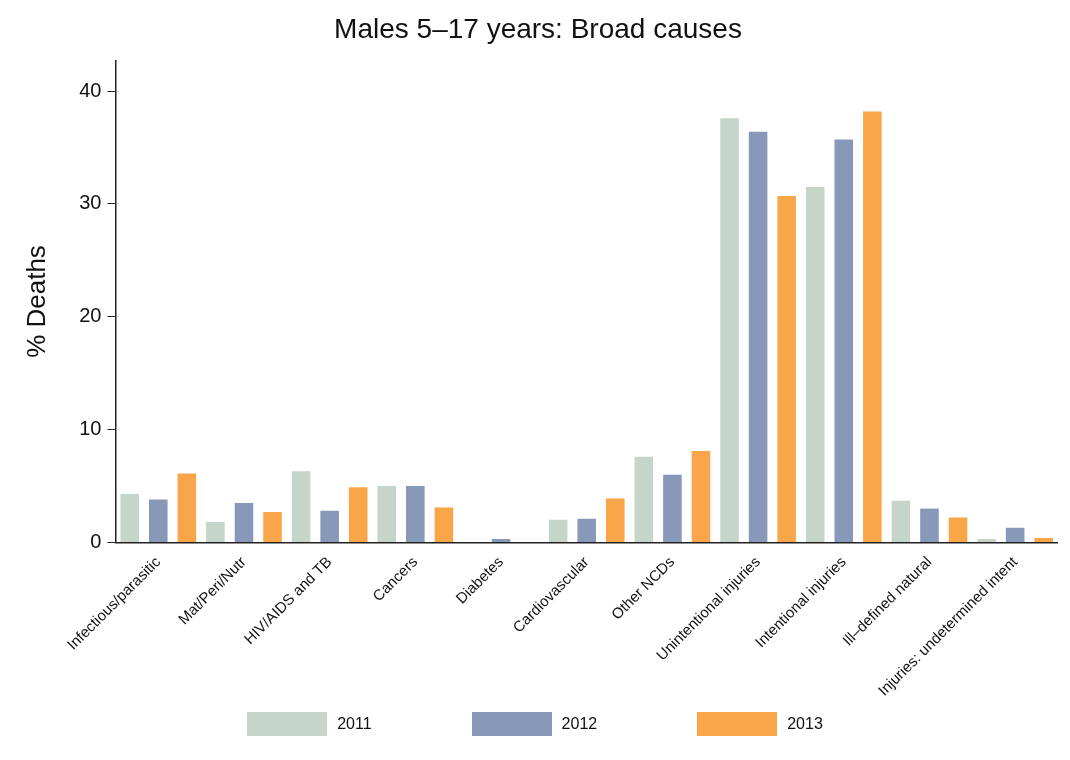 The image size is (1070, 760). What do you see at coordinates (96, 540) in the screenshot?
I see `y-tick-label: 0` at bounding box center [96, 540].